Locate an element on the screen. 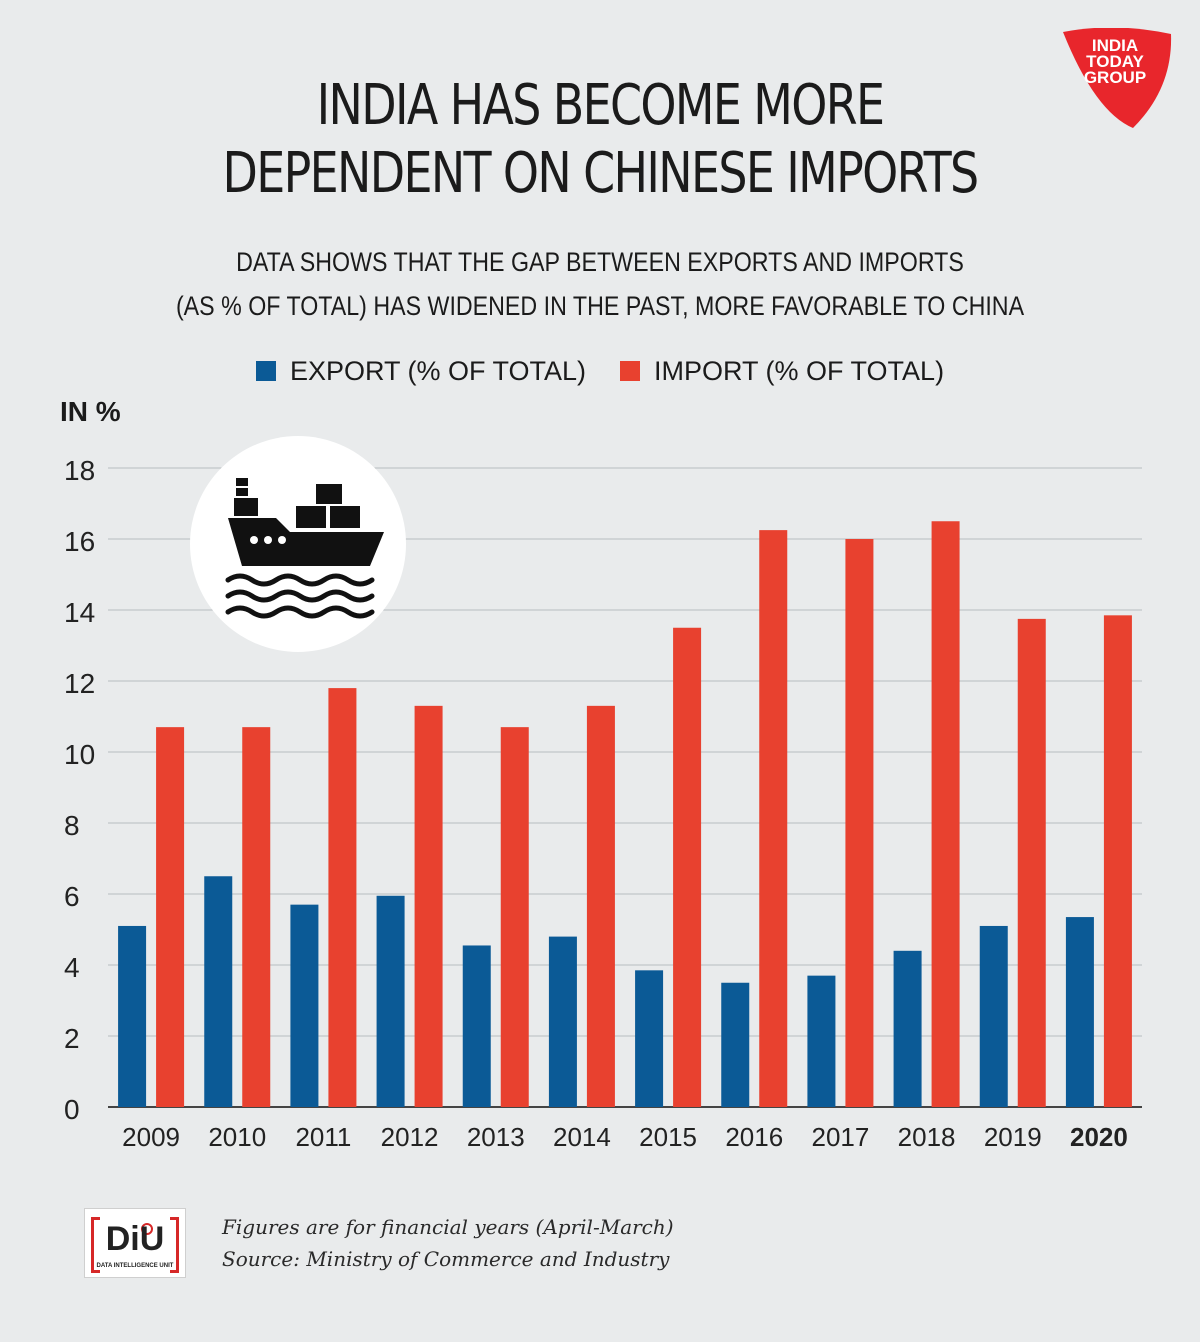 This screenshot has height=1342, width=1200. y-tick-label: 16 is located at coordinates (79, 541).